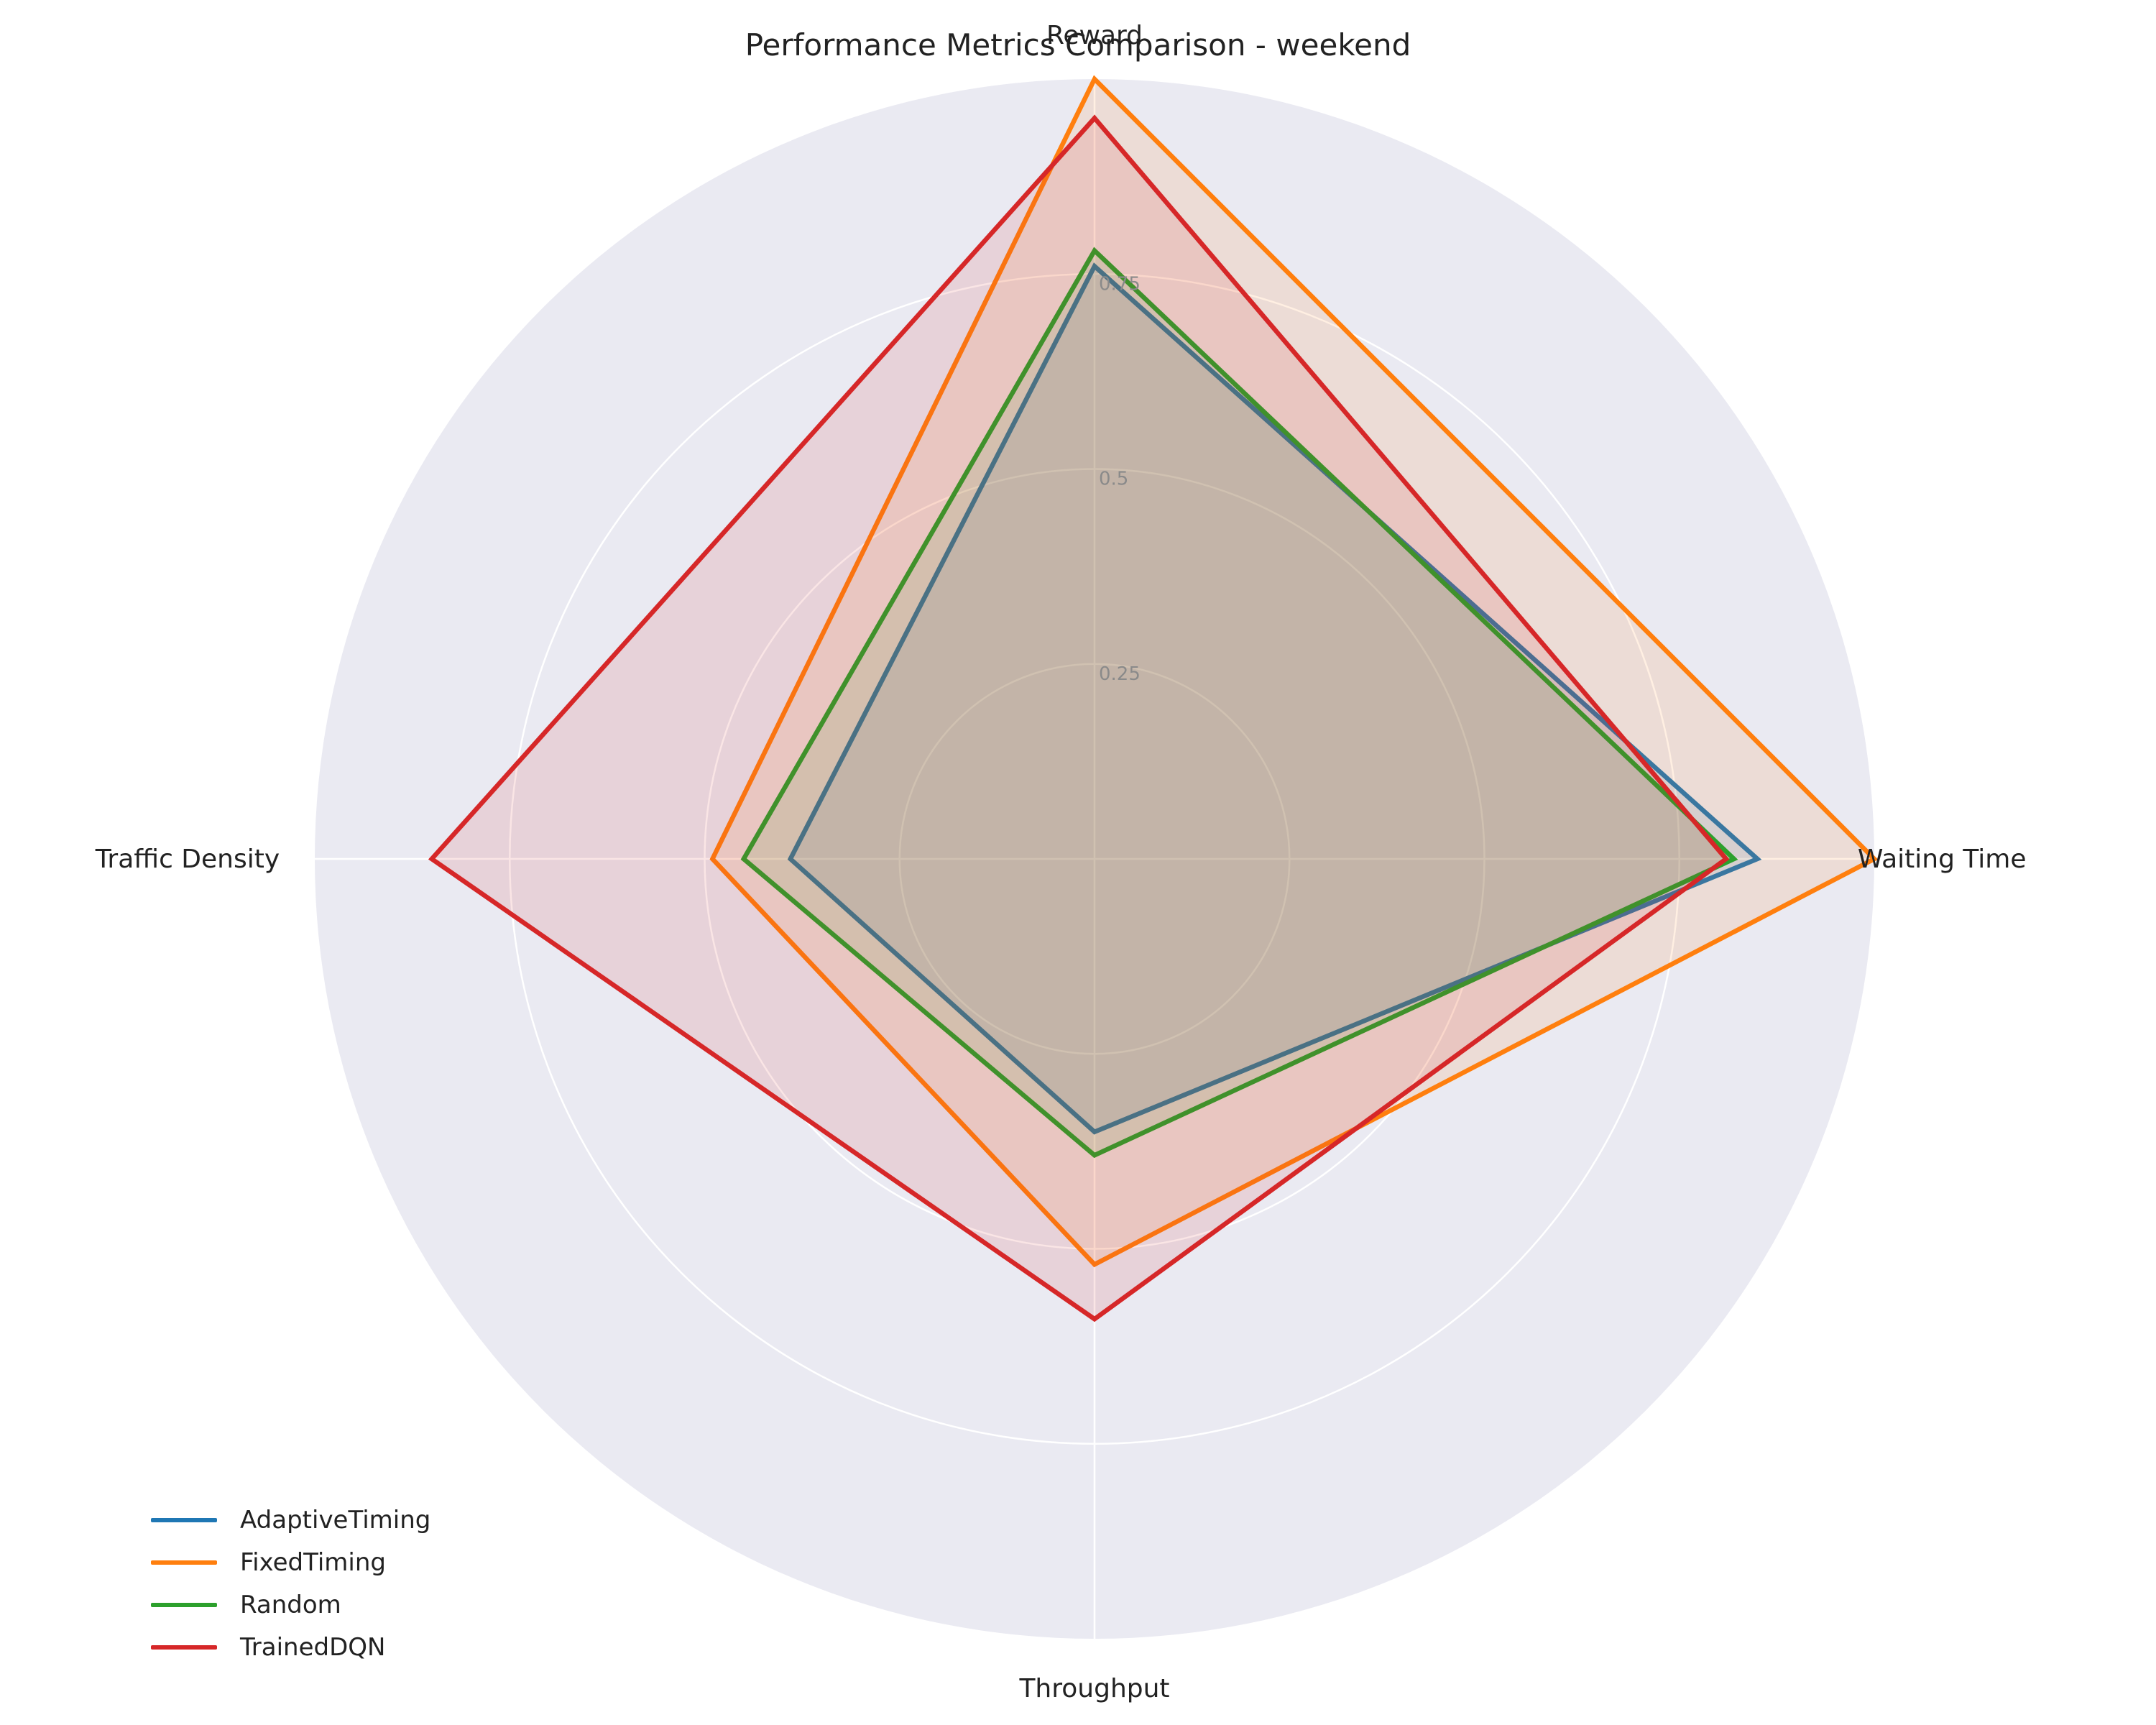 The image size is (2156, 1725). What do you see at coordinates (1120, 674) in the screenshot?
I see `radial-tick-label: 0.25` at bounding box center [1120, 674].